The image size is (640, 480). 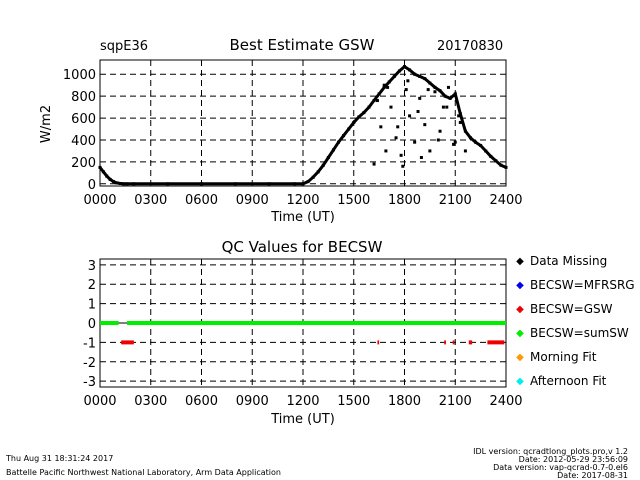 I want to click on bottom-x-tick-label: 2400, so click(x=505, y=401).